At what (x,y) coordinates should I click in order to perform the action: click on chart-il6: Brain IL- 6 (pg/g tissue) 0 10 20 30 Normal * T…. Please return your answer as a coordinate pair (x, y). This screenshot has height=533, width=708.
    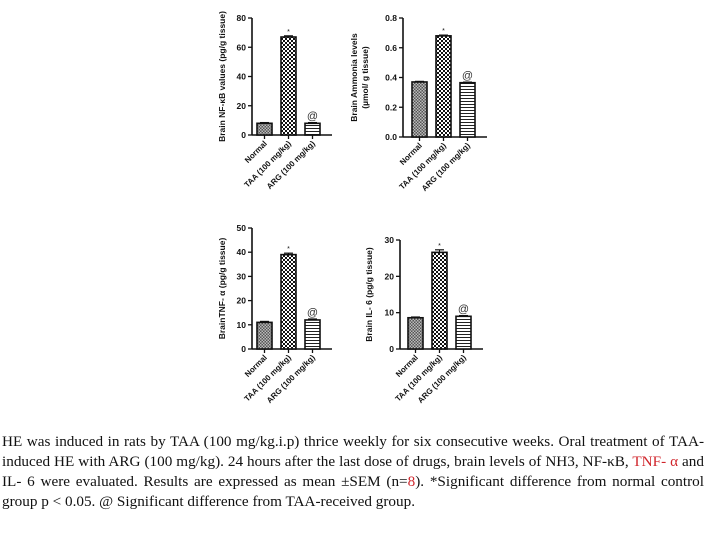
    Looking at the image, I should click on (432, 322).